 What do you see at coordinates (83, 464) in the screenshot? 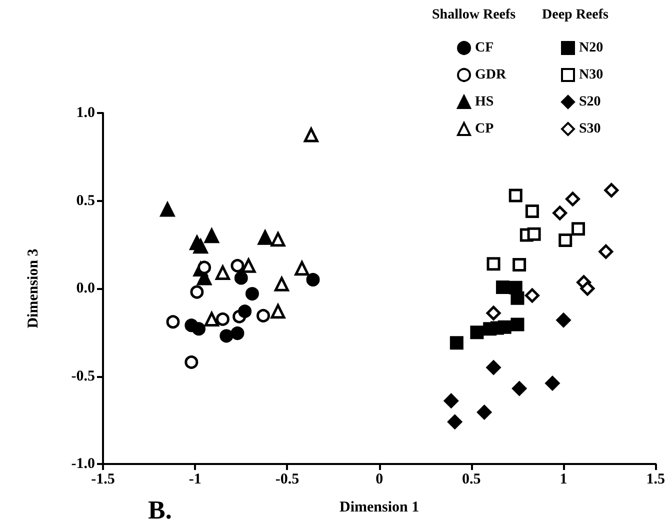
I see `y-tick-label: -1.0` at bounding box center [83, 464].